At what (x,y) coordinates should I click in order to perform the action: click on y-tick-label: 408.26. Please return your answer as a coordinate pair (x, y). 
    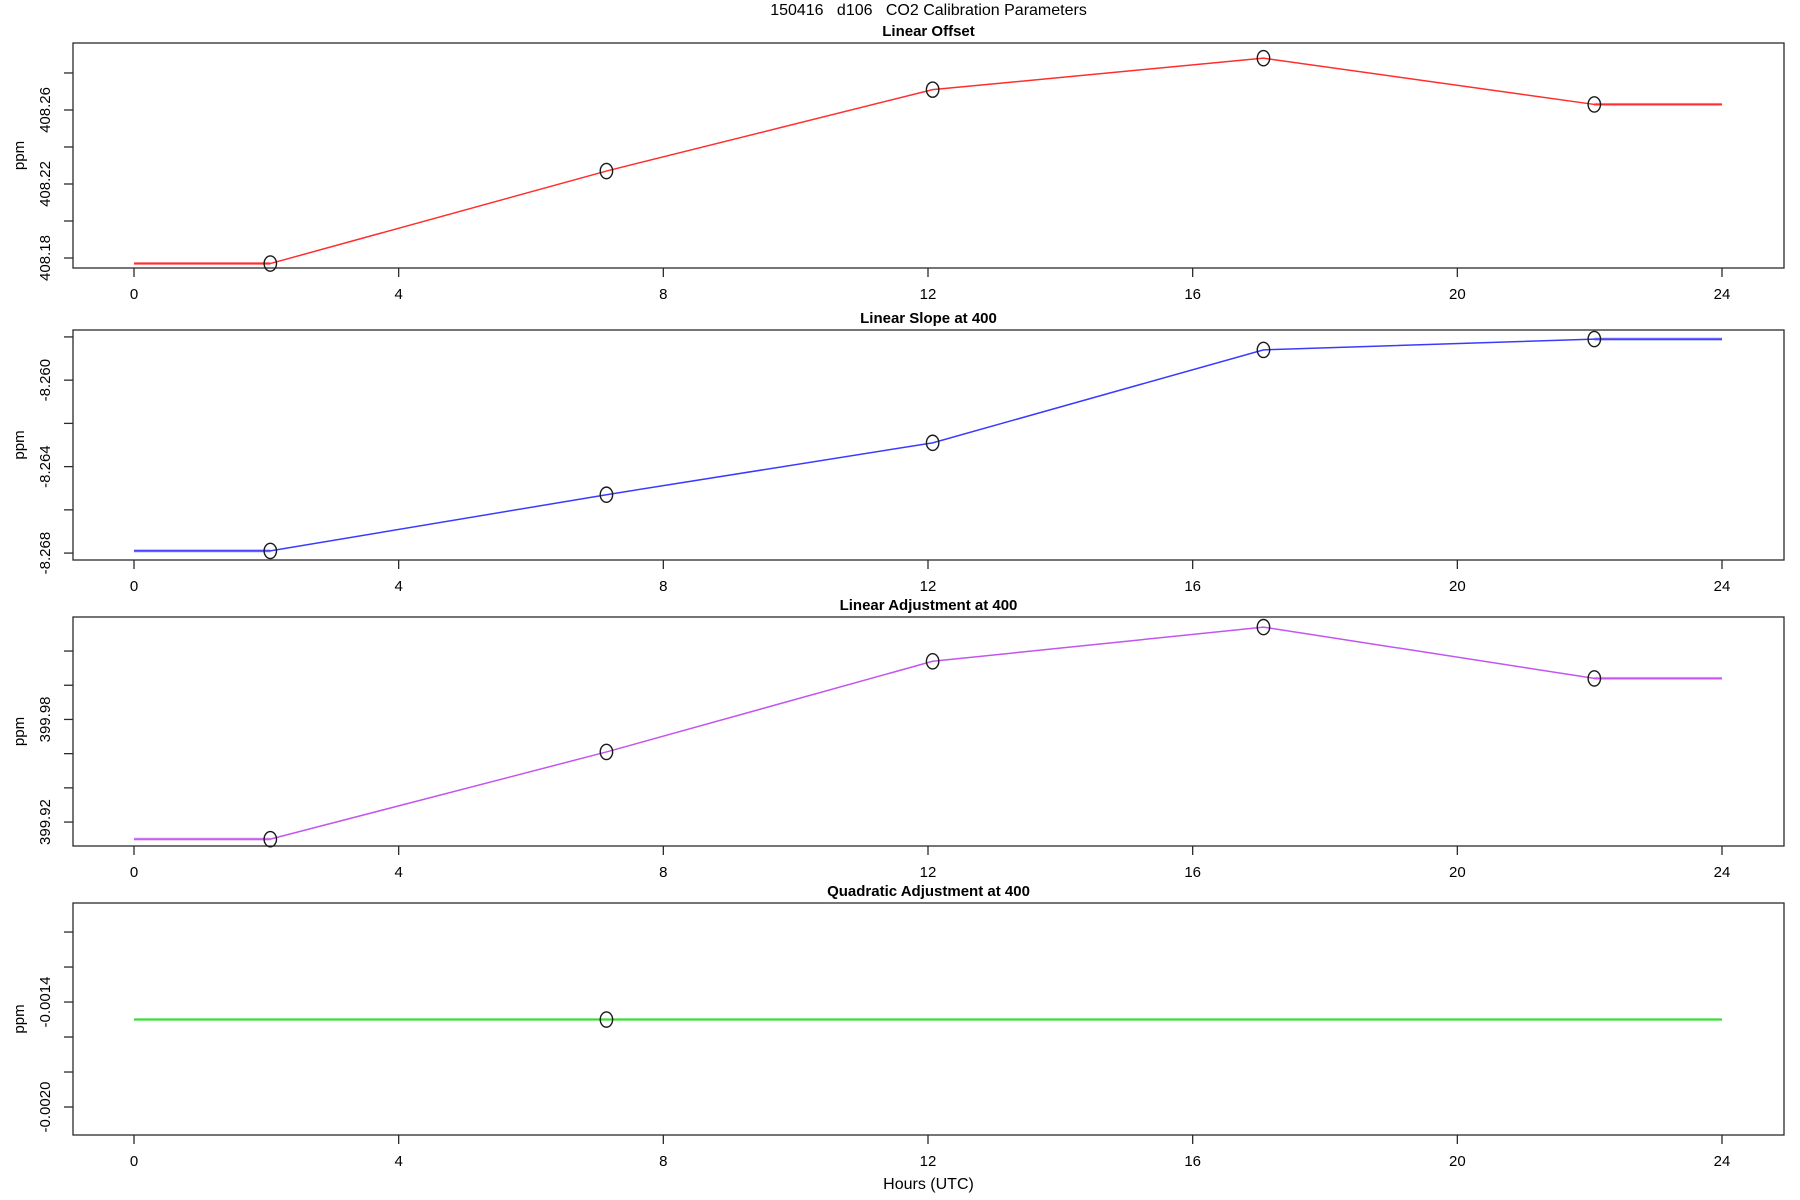
    Looking at the image, I should click on (45, 110).